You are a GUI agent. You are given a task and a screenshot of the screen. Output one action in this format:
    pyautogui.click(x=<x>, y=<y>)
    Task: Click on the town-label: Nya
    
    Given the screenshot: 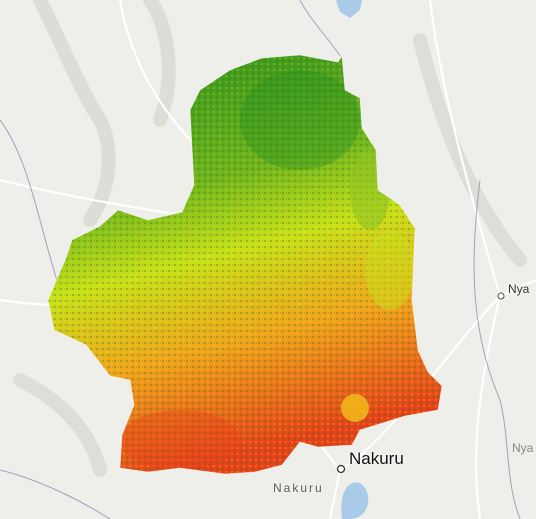 What is the action you would take?
    pyautogui.click(x=519, y=289)
    